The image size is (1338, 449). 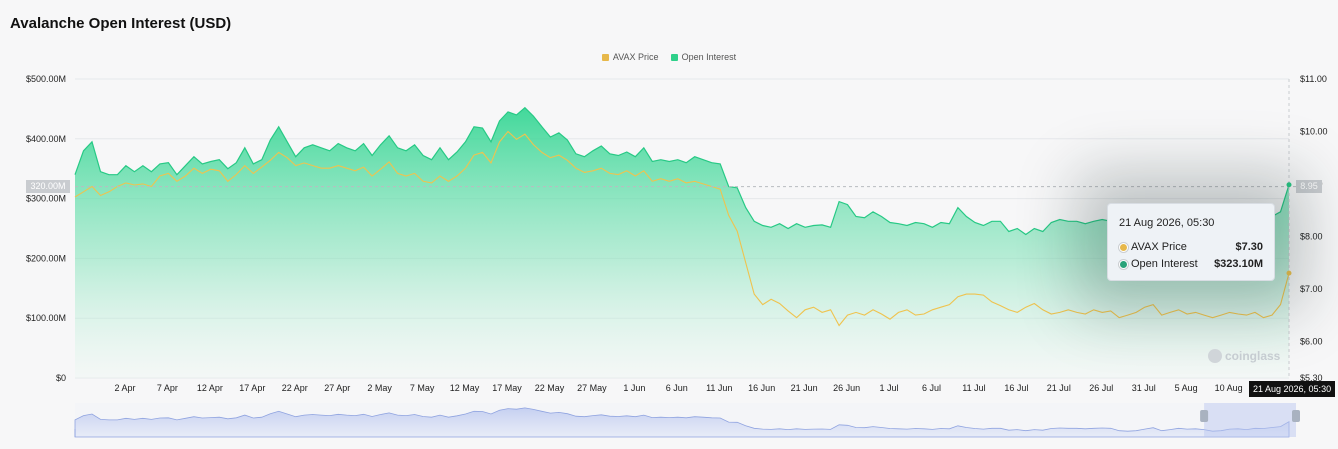 I want to click on x-tick-label: 16 Jul, so click(x=1016, y=388).